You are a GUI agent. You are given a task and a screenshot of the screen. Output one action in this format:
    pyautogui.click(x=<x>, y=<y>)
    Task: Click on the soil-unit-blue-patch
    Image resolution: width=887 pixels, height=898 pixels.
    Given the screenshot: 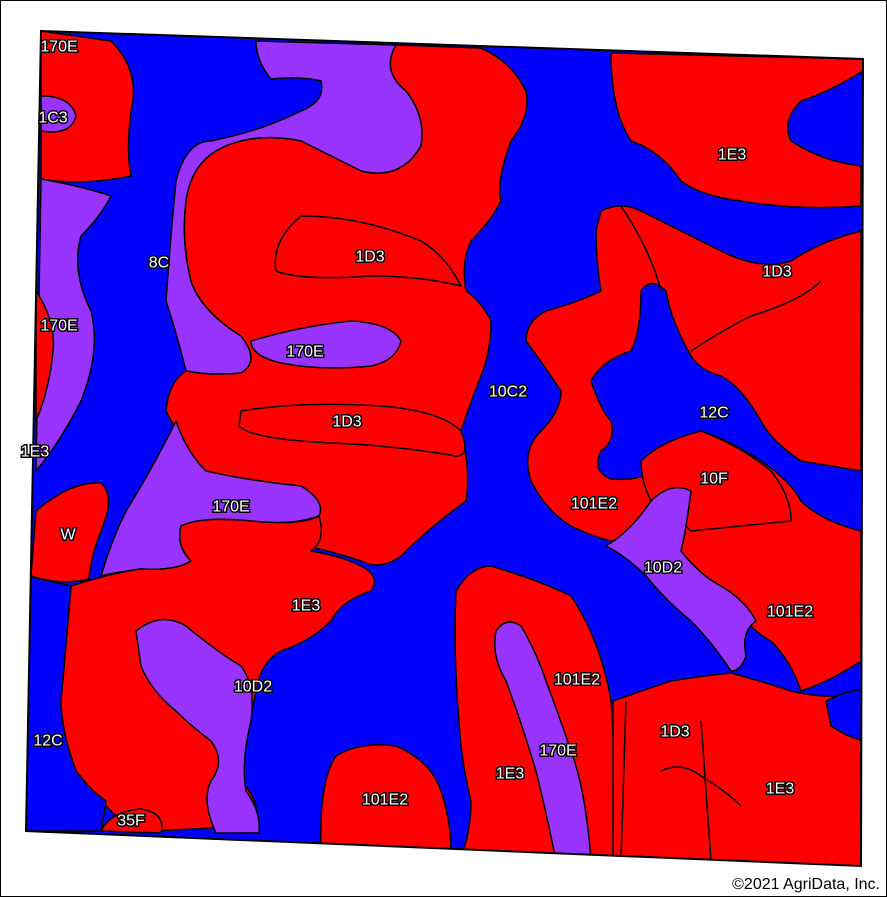 What is the action you would take?
    pyautogui.click(x=844, y=715)
    